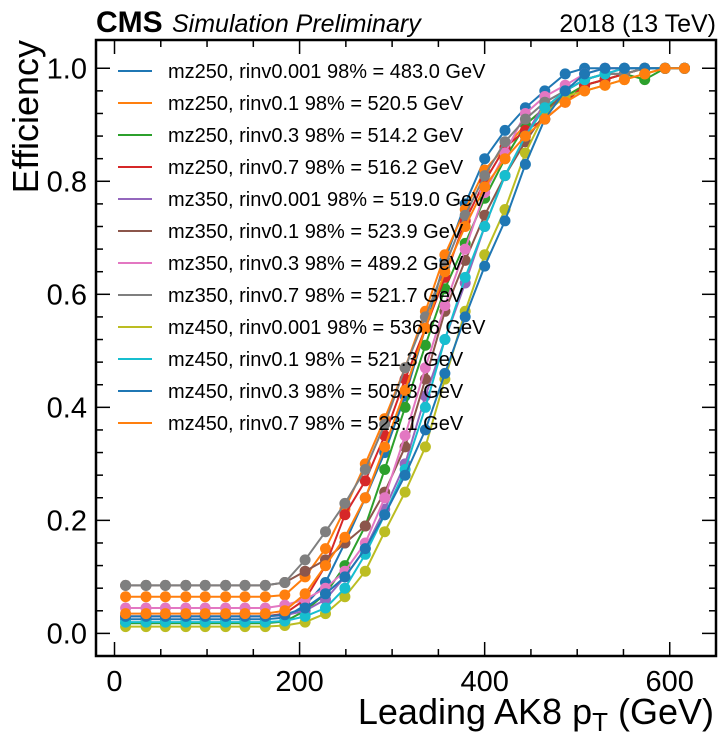 The width and height of the screenshot is (726, 741). I want to click on legend-entry: mz450, rinv0.3 98% = 505.3 GeV, so click(316, 392).